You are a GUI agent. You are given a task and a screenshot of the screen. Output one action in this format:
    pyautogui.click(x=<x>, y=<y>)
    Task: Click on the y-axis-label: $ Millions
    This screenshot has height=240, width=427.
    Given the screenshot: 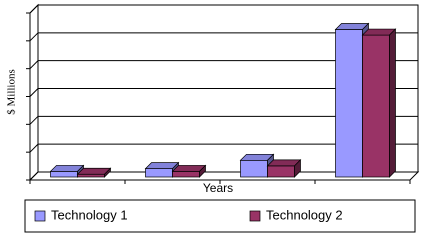 What is the action you would take?
    pyautogui.click(x=12, y=92)
    